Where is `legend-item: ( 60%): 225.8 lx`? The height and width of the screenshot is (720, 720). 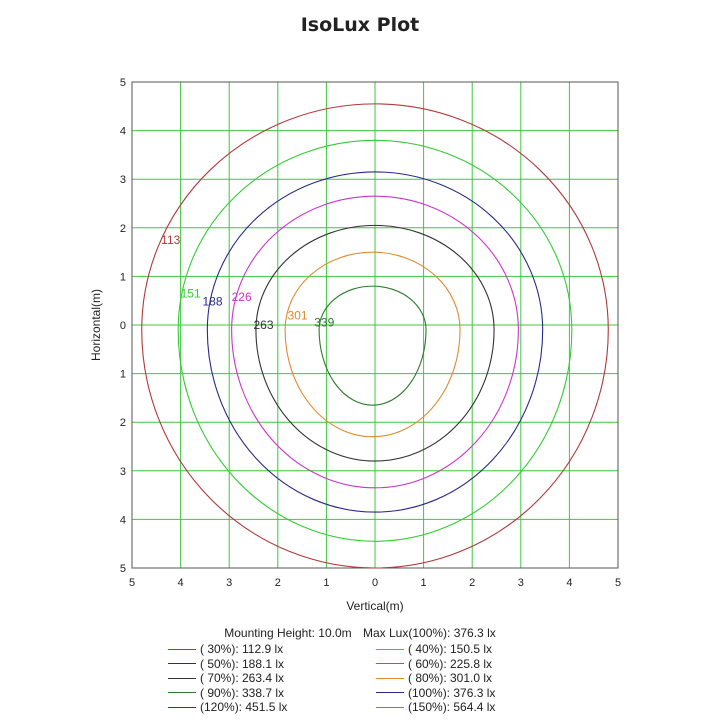 legend-item: ( 60%): 225.8 lx is located at coordinates (472, 664).